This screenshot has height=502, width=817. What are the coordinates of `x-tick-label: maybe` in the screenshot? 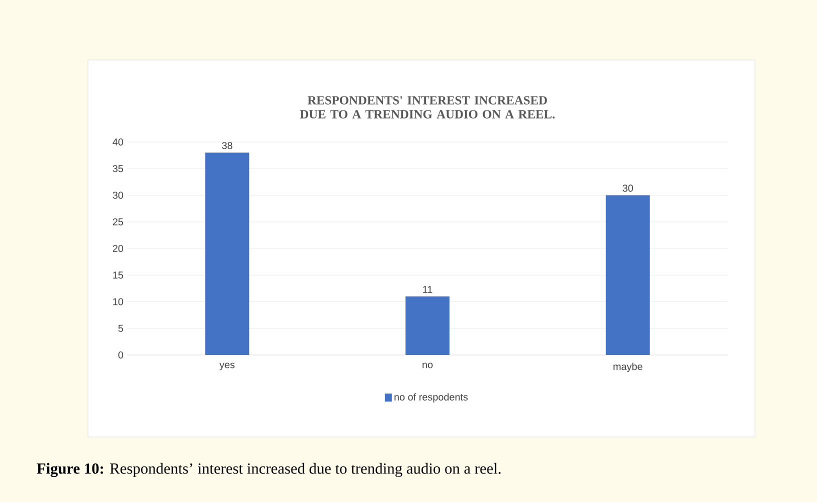 It's located at (628, 367).